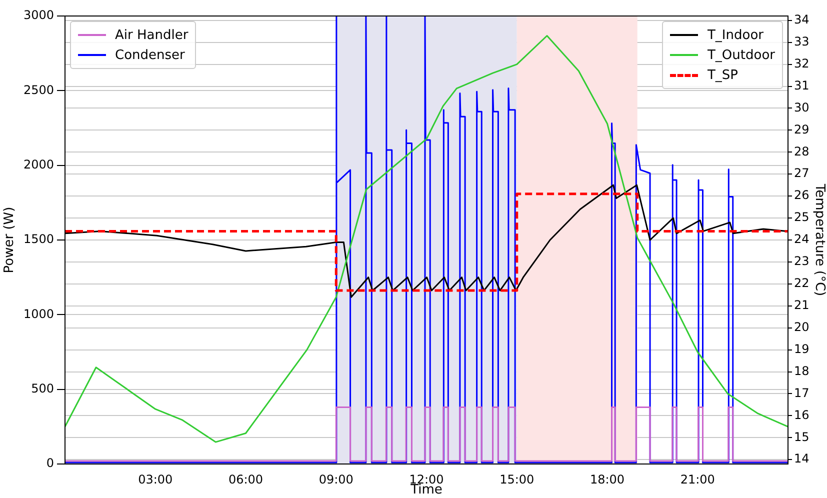 The height and width of the screenshot is (498, 827). Describe the element at coordinates (246, 479) in the screenshot. I see `x-tick-label: 06:00` at that location.